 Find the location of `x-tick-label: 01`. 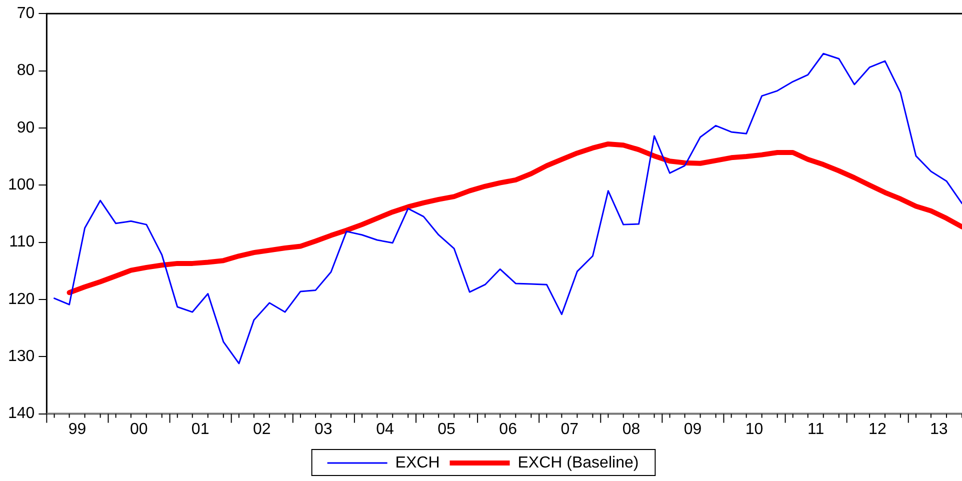

x-tick-label: 01 is located at coordinates (200, 429).